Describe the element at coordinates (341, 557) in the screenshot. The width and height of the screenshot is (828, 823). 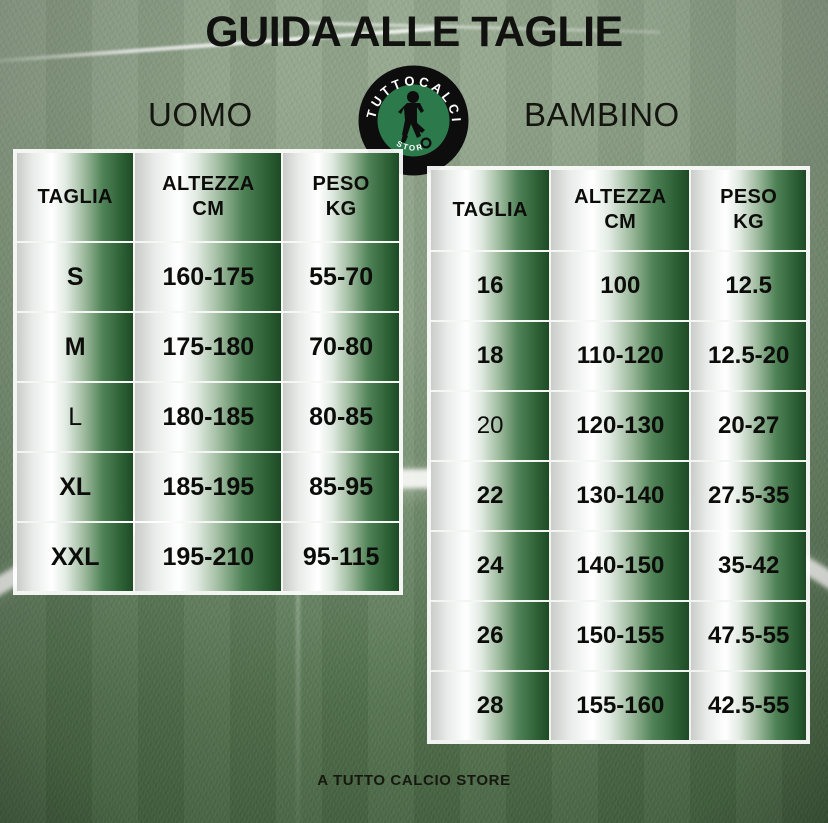
I see `cell-peso: 95-115` at that location.